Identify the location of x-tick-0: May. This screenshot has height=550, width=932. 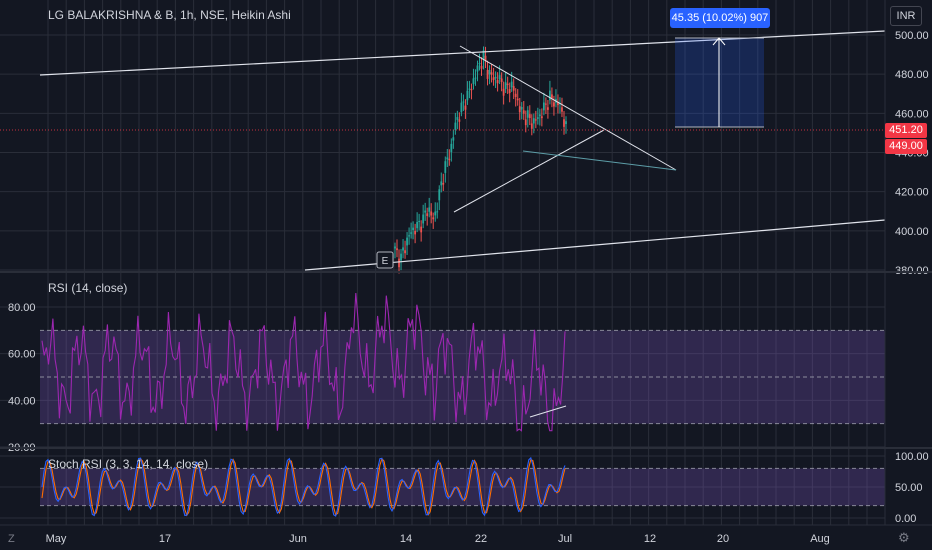
(56, 539).